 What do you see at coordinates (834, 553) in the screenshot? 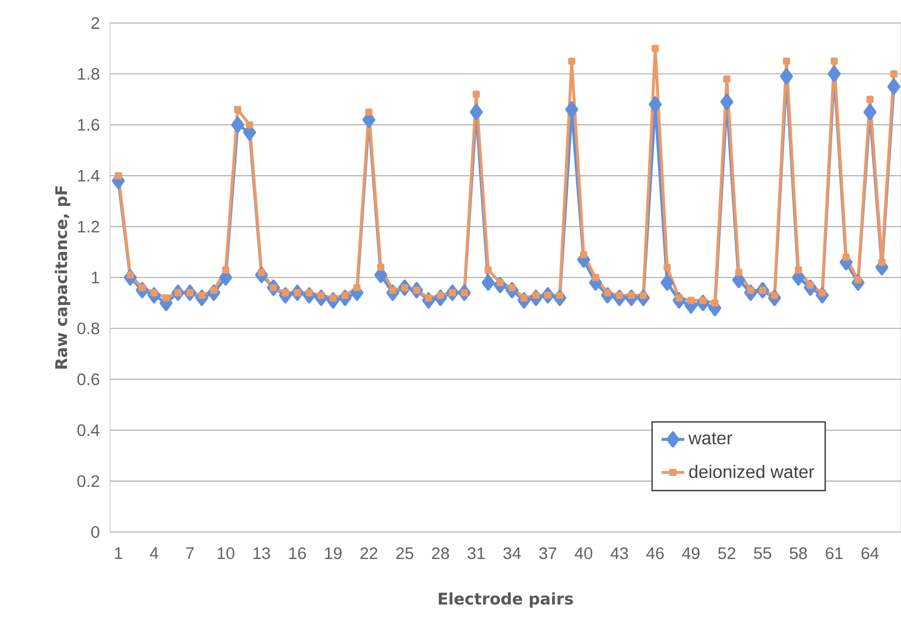
I see `x-tick-label: 61` at bounding box center [834, 553].